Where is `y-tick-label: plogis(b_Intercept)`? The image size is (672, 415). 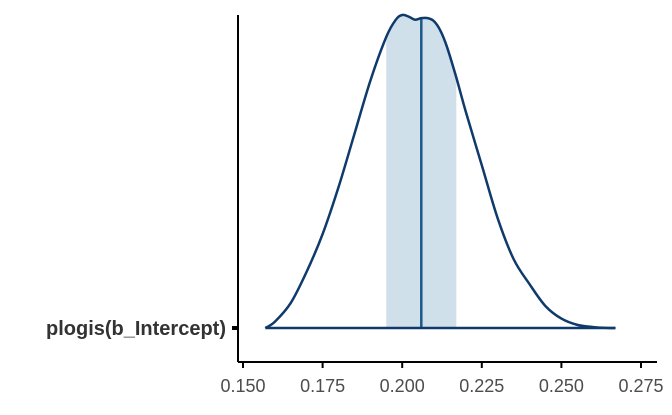 y-tick-label: plogis(b_Intercept) is located at coordinates (136, 329).